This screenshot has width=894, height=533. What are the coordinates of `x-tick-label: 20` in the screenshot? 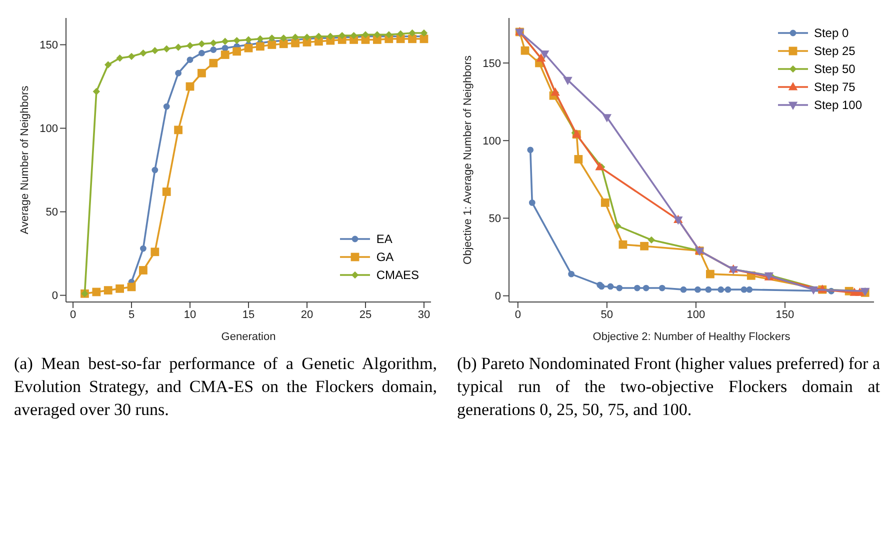 It's located at (307, 314).